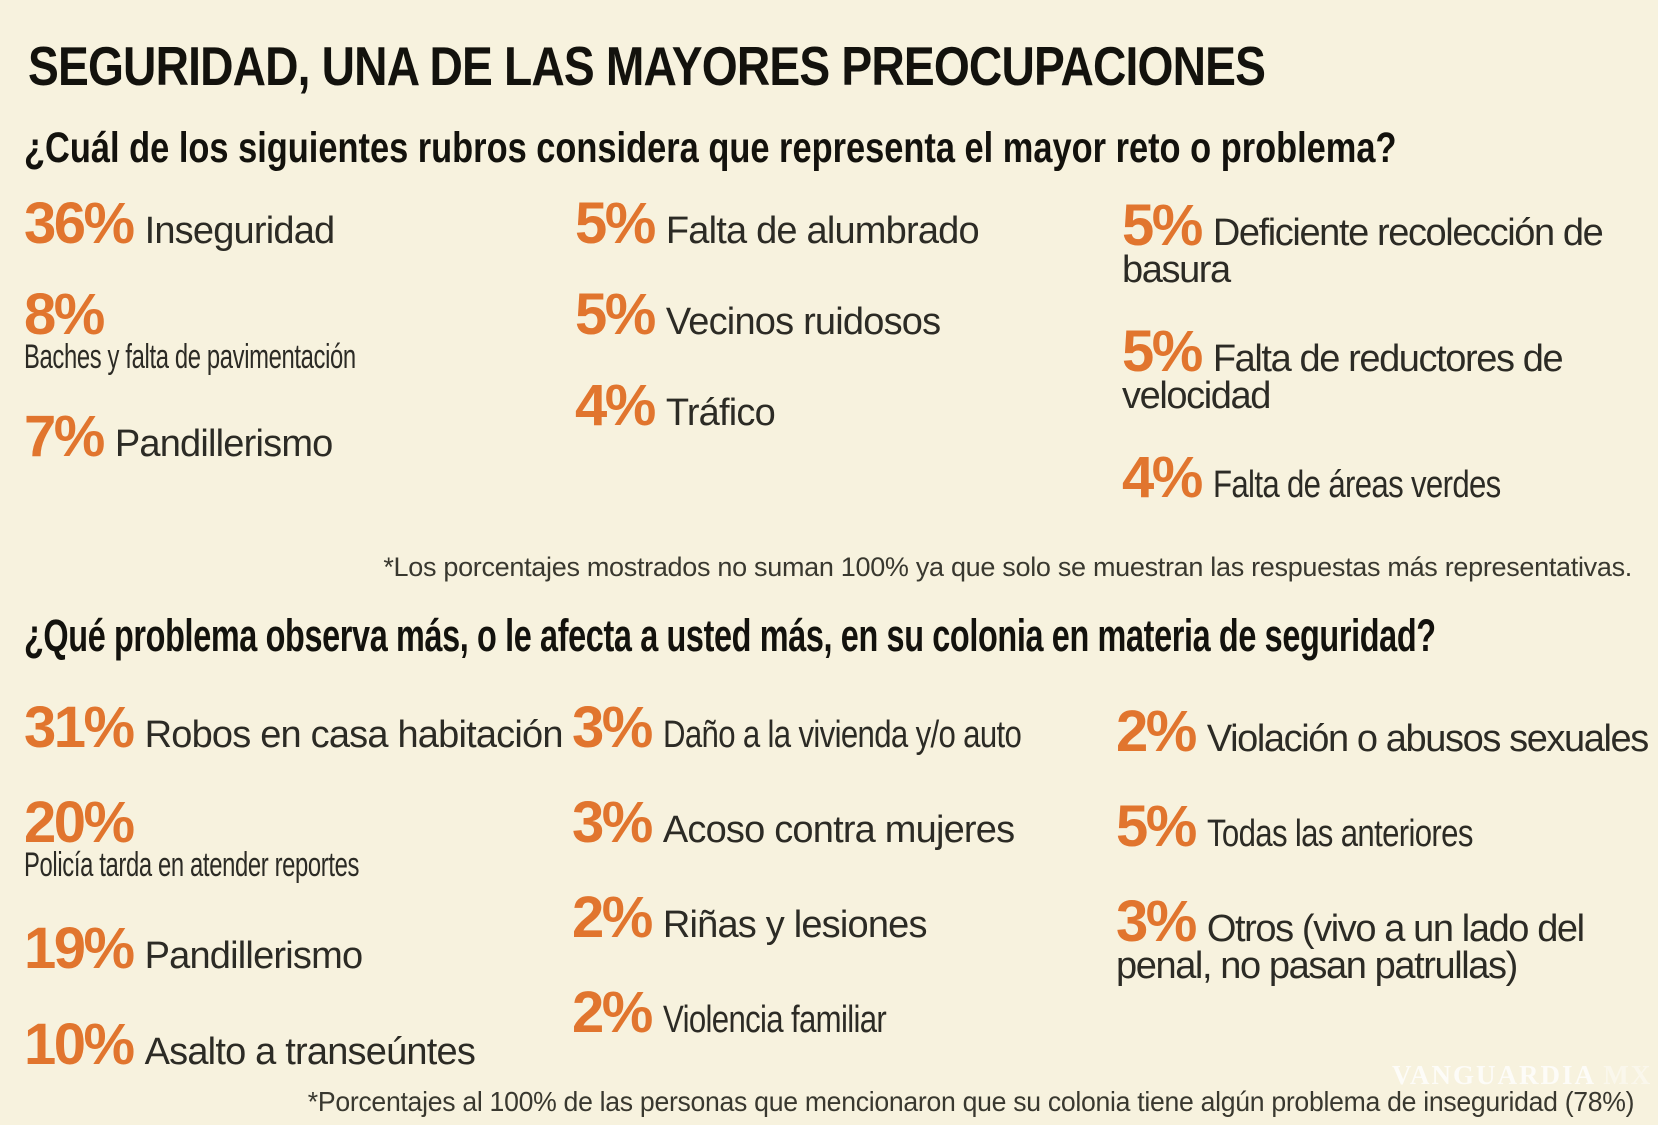 Image resolution: width=1658 pixels, height=1125 pixels. I want to click on stat-item: 19% Pandillerismo, so click(298, 949).